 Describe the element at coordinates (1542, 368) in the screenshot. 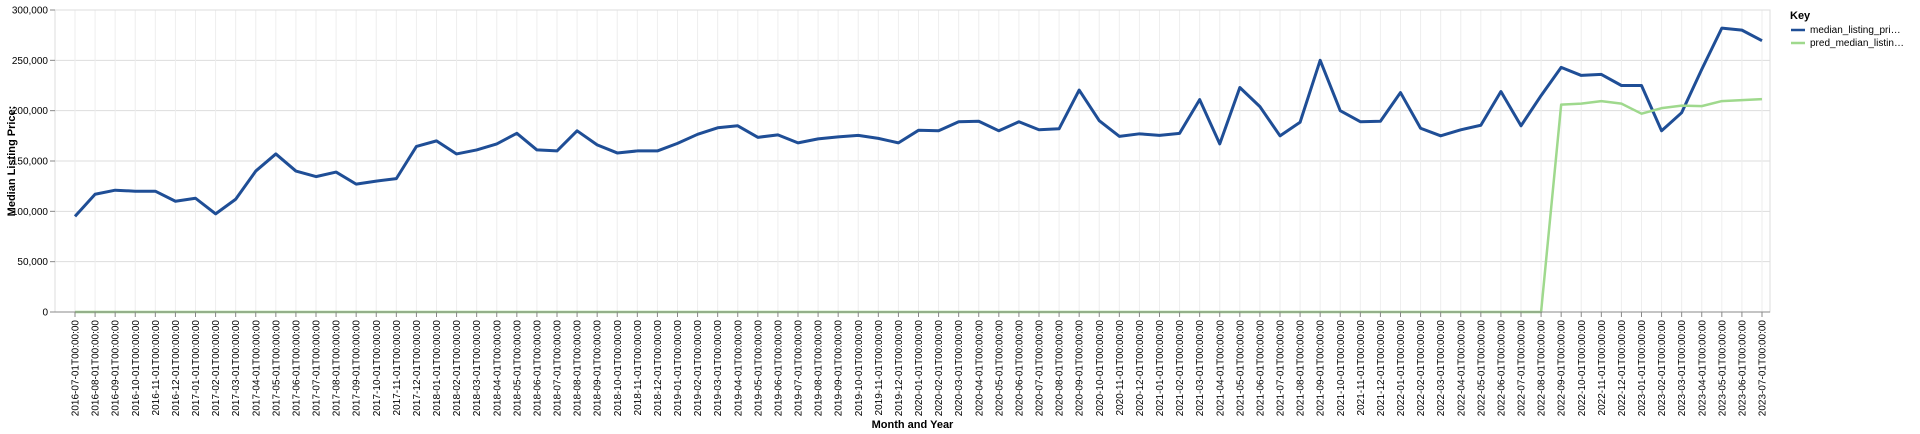

I see `x-tick-label: 2022-08-01T00:00:00` at that location.